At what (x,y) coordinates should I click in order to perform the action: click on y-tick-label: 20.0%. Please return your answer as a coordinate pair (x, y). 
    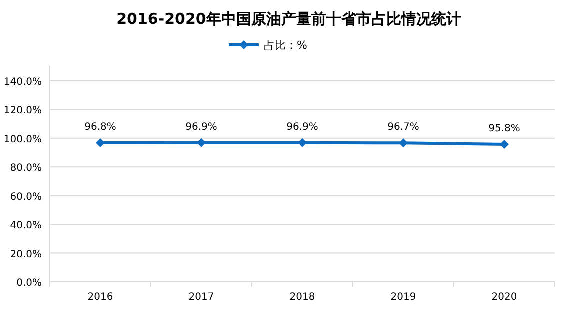
    Looking at the image, I should click on (26, 254).